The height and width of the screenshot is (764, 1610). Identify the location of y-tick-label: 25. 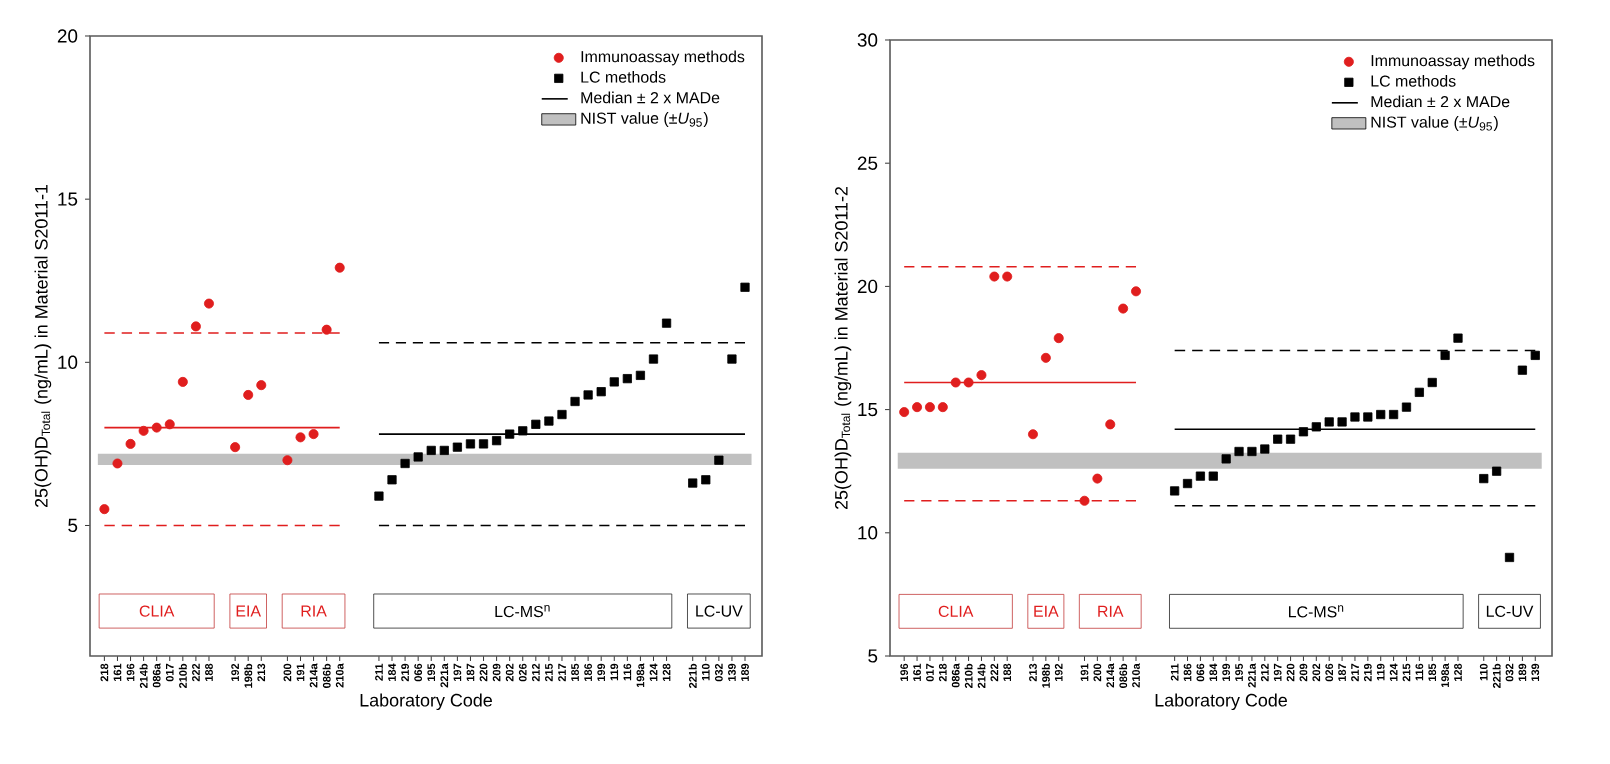
(867, 163).